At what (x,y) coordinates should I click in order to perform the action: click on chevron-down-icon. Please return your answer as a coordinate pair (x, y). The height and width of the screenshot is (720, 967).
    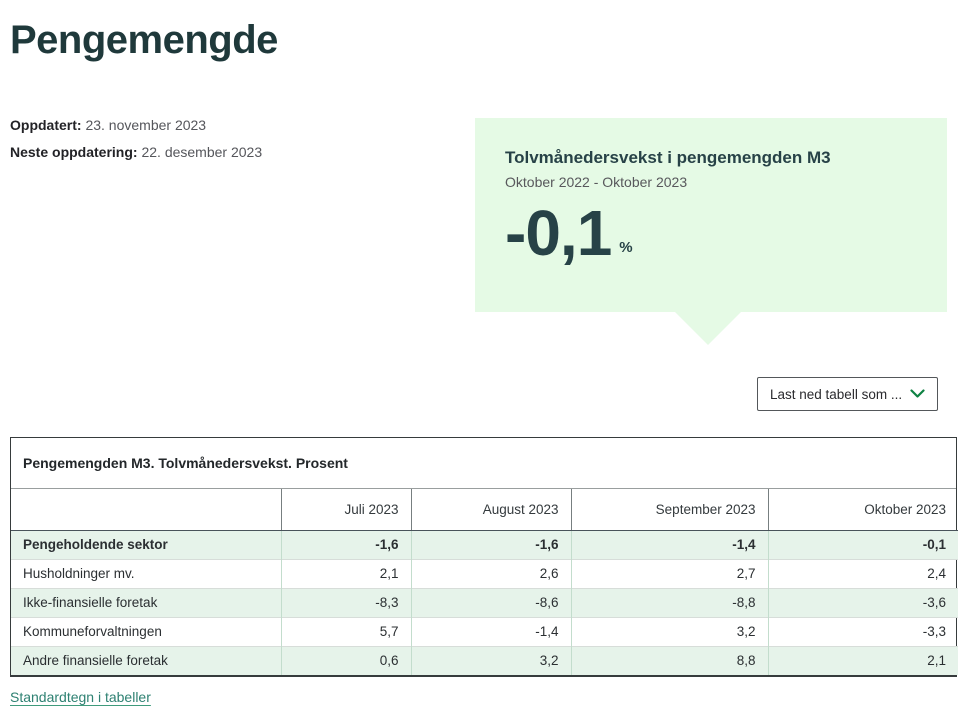
    Looking at the image, I should click on (917, 394).